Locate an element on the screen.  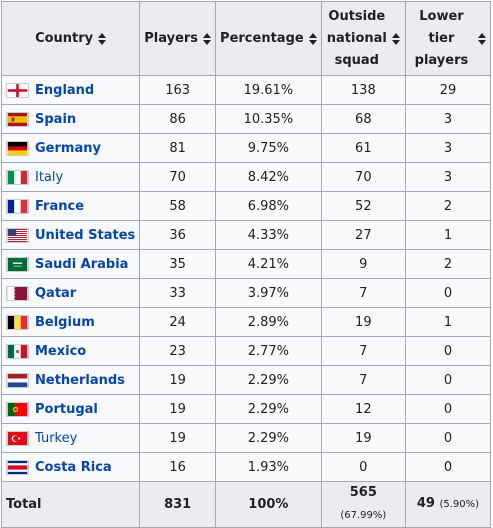
mexico-flag-icon is located at coordinates (17, 351).